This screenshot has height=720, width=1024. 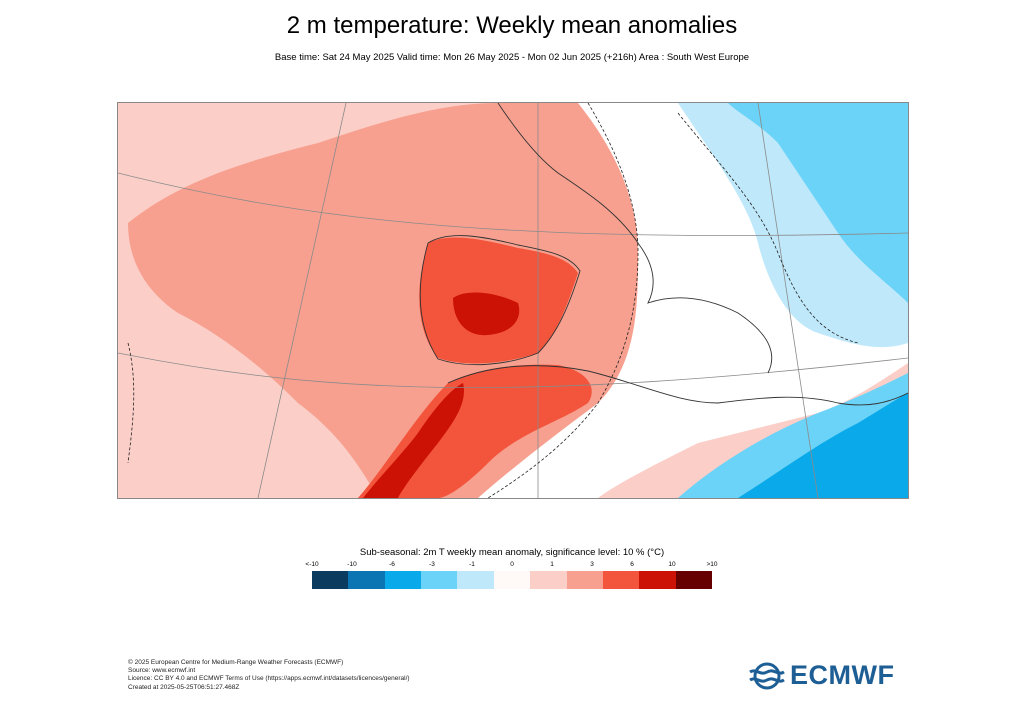 I want to click on legend-tick-label: <-10, so click(x=312, y=564).